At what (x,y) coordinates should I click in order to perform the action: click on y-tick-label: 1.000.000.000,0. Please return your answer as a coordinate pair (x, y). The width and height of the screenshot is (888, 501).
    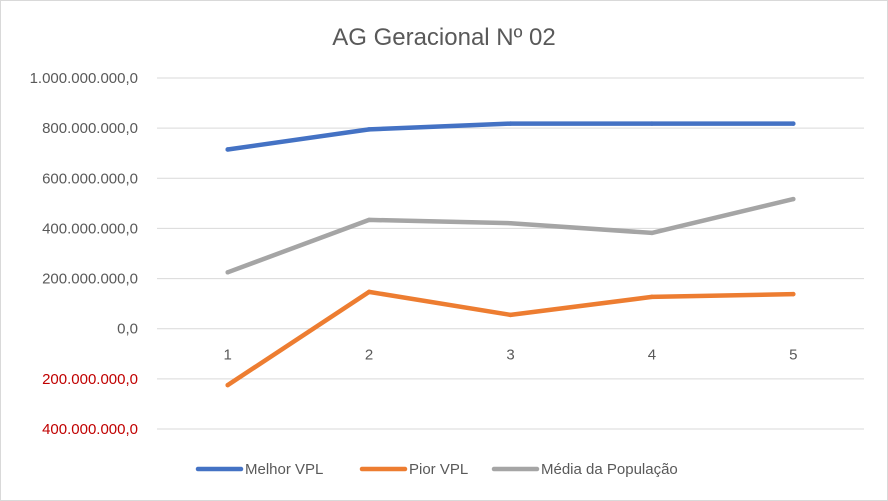
    Looking at the image, I should click on (84, 78).